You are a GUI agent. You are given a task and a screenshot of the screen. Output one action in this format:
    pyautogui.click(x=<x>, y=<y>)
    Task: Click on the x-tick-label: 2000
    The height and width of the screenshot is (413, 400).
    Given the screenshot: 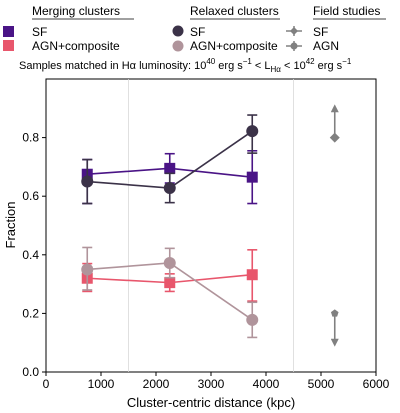 What is the action you would take?
    pyautogui.click(x=156, y=384)
    